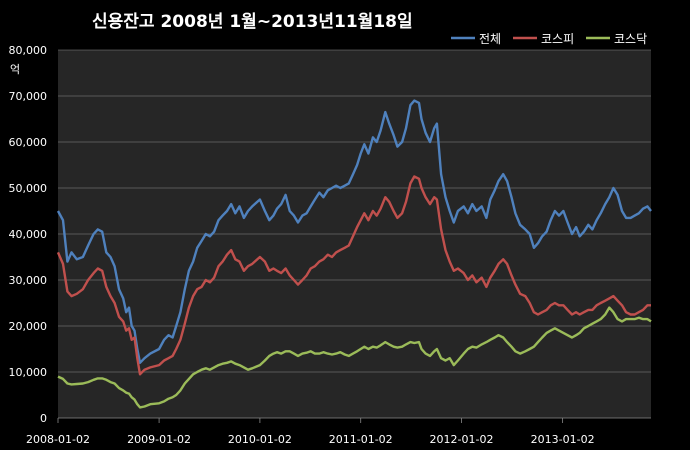 The height and width of the screenshot is (450, 690). I want to click on y-tick-label: 50,000, so click(28, 188).